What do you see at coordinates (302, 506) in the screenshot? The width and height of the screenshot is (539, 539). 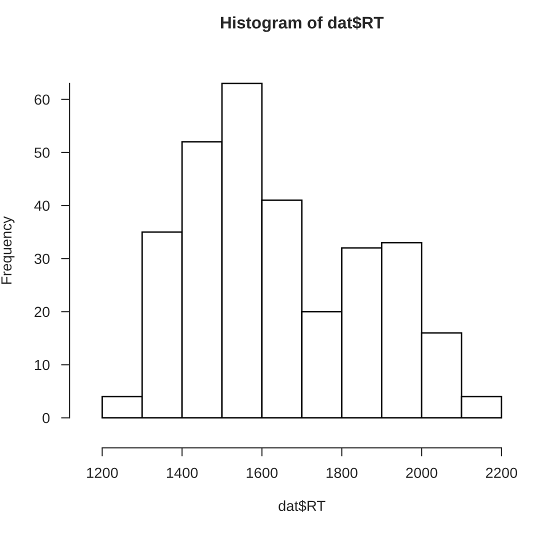 I see `x-axis-title: dat$RT` at bounding box center [302, 506].